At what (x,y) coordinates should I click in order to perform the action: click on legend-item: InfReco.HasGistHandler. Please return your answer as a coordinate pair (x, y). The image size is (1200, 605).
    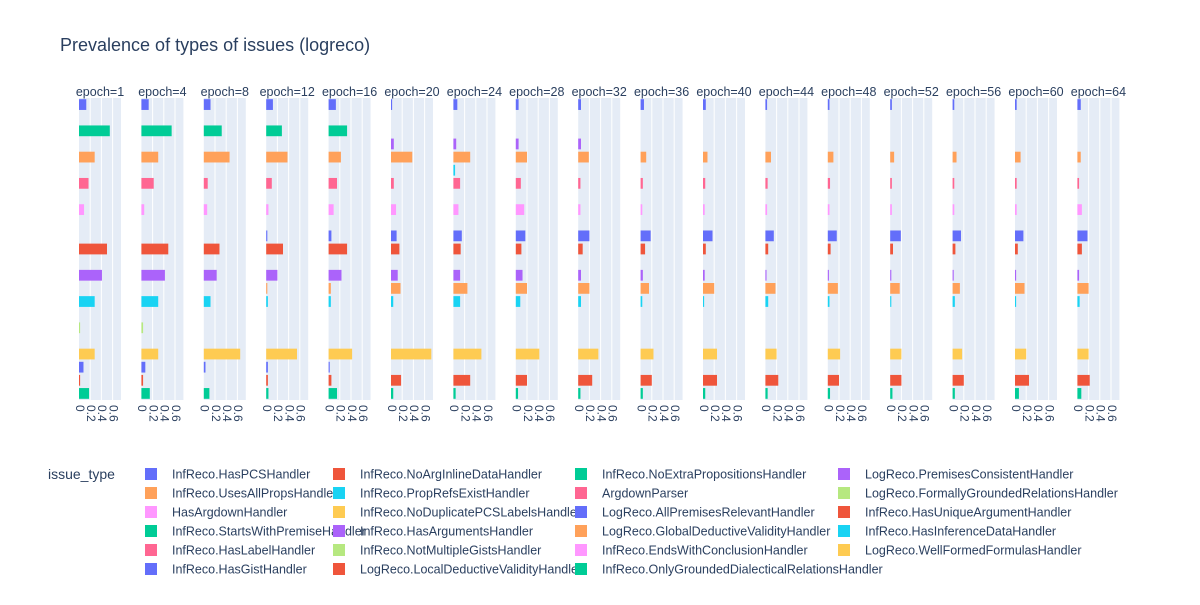
    Looking at the image, I should click on (226, 570).